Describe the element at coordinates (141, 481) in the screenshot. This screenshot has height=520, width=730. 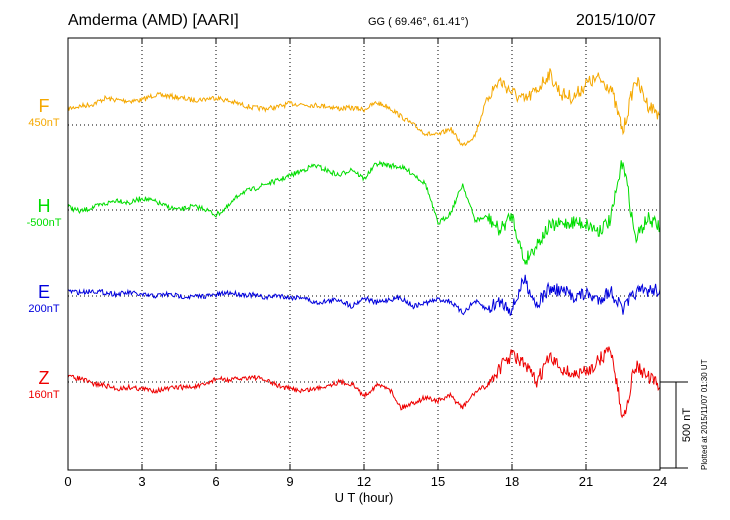
I see `x-tick-label-3: 3` at that location.